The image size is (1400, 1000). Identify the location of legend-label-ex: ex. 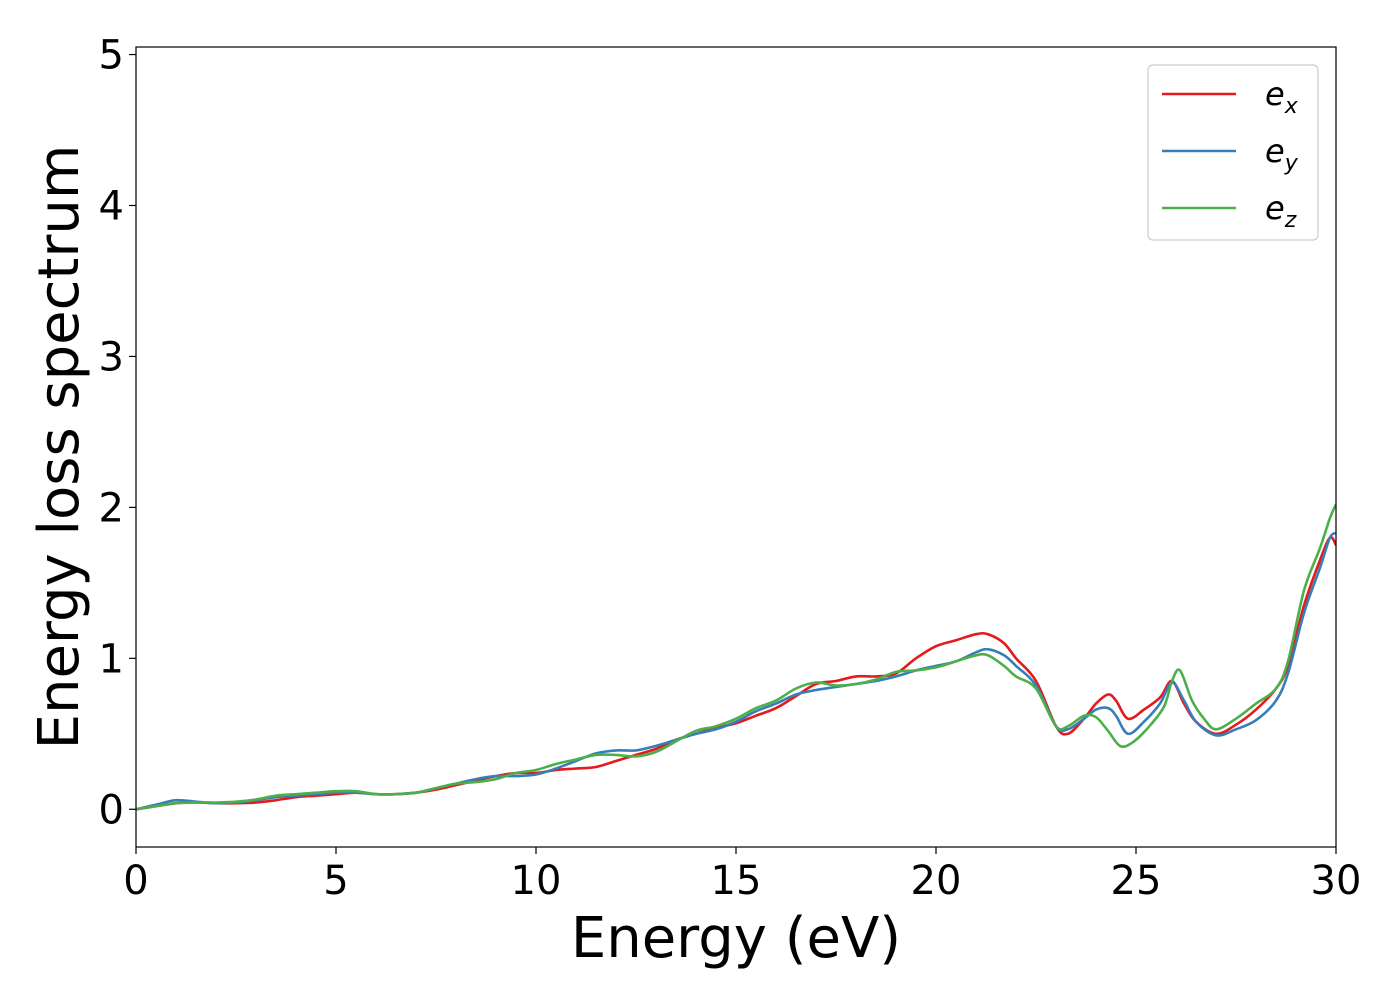
(1282, 97).